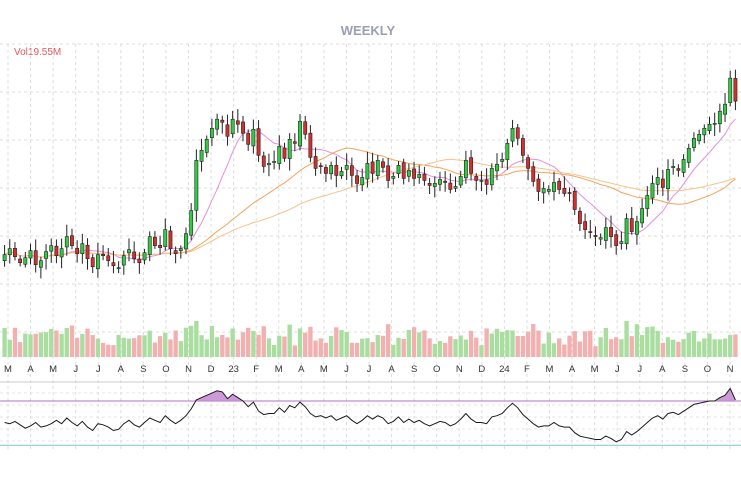 The height and width of the screenshot is (486, 741). Describe the element at coordinates (685, 369) in the screenshot. I see `x-tick-label: S` at that location.